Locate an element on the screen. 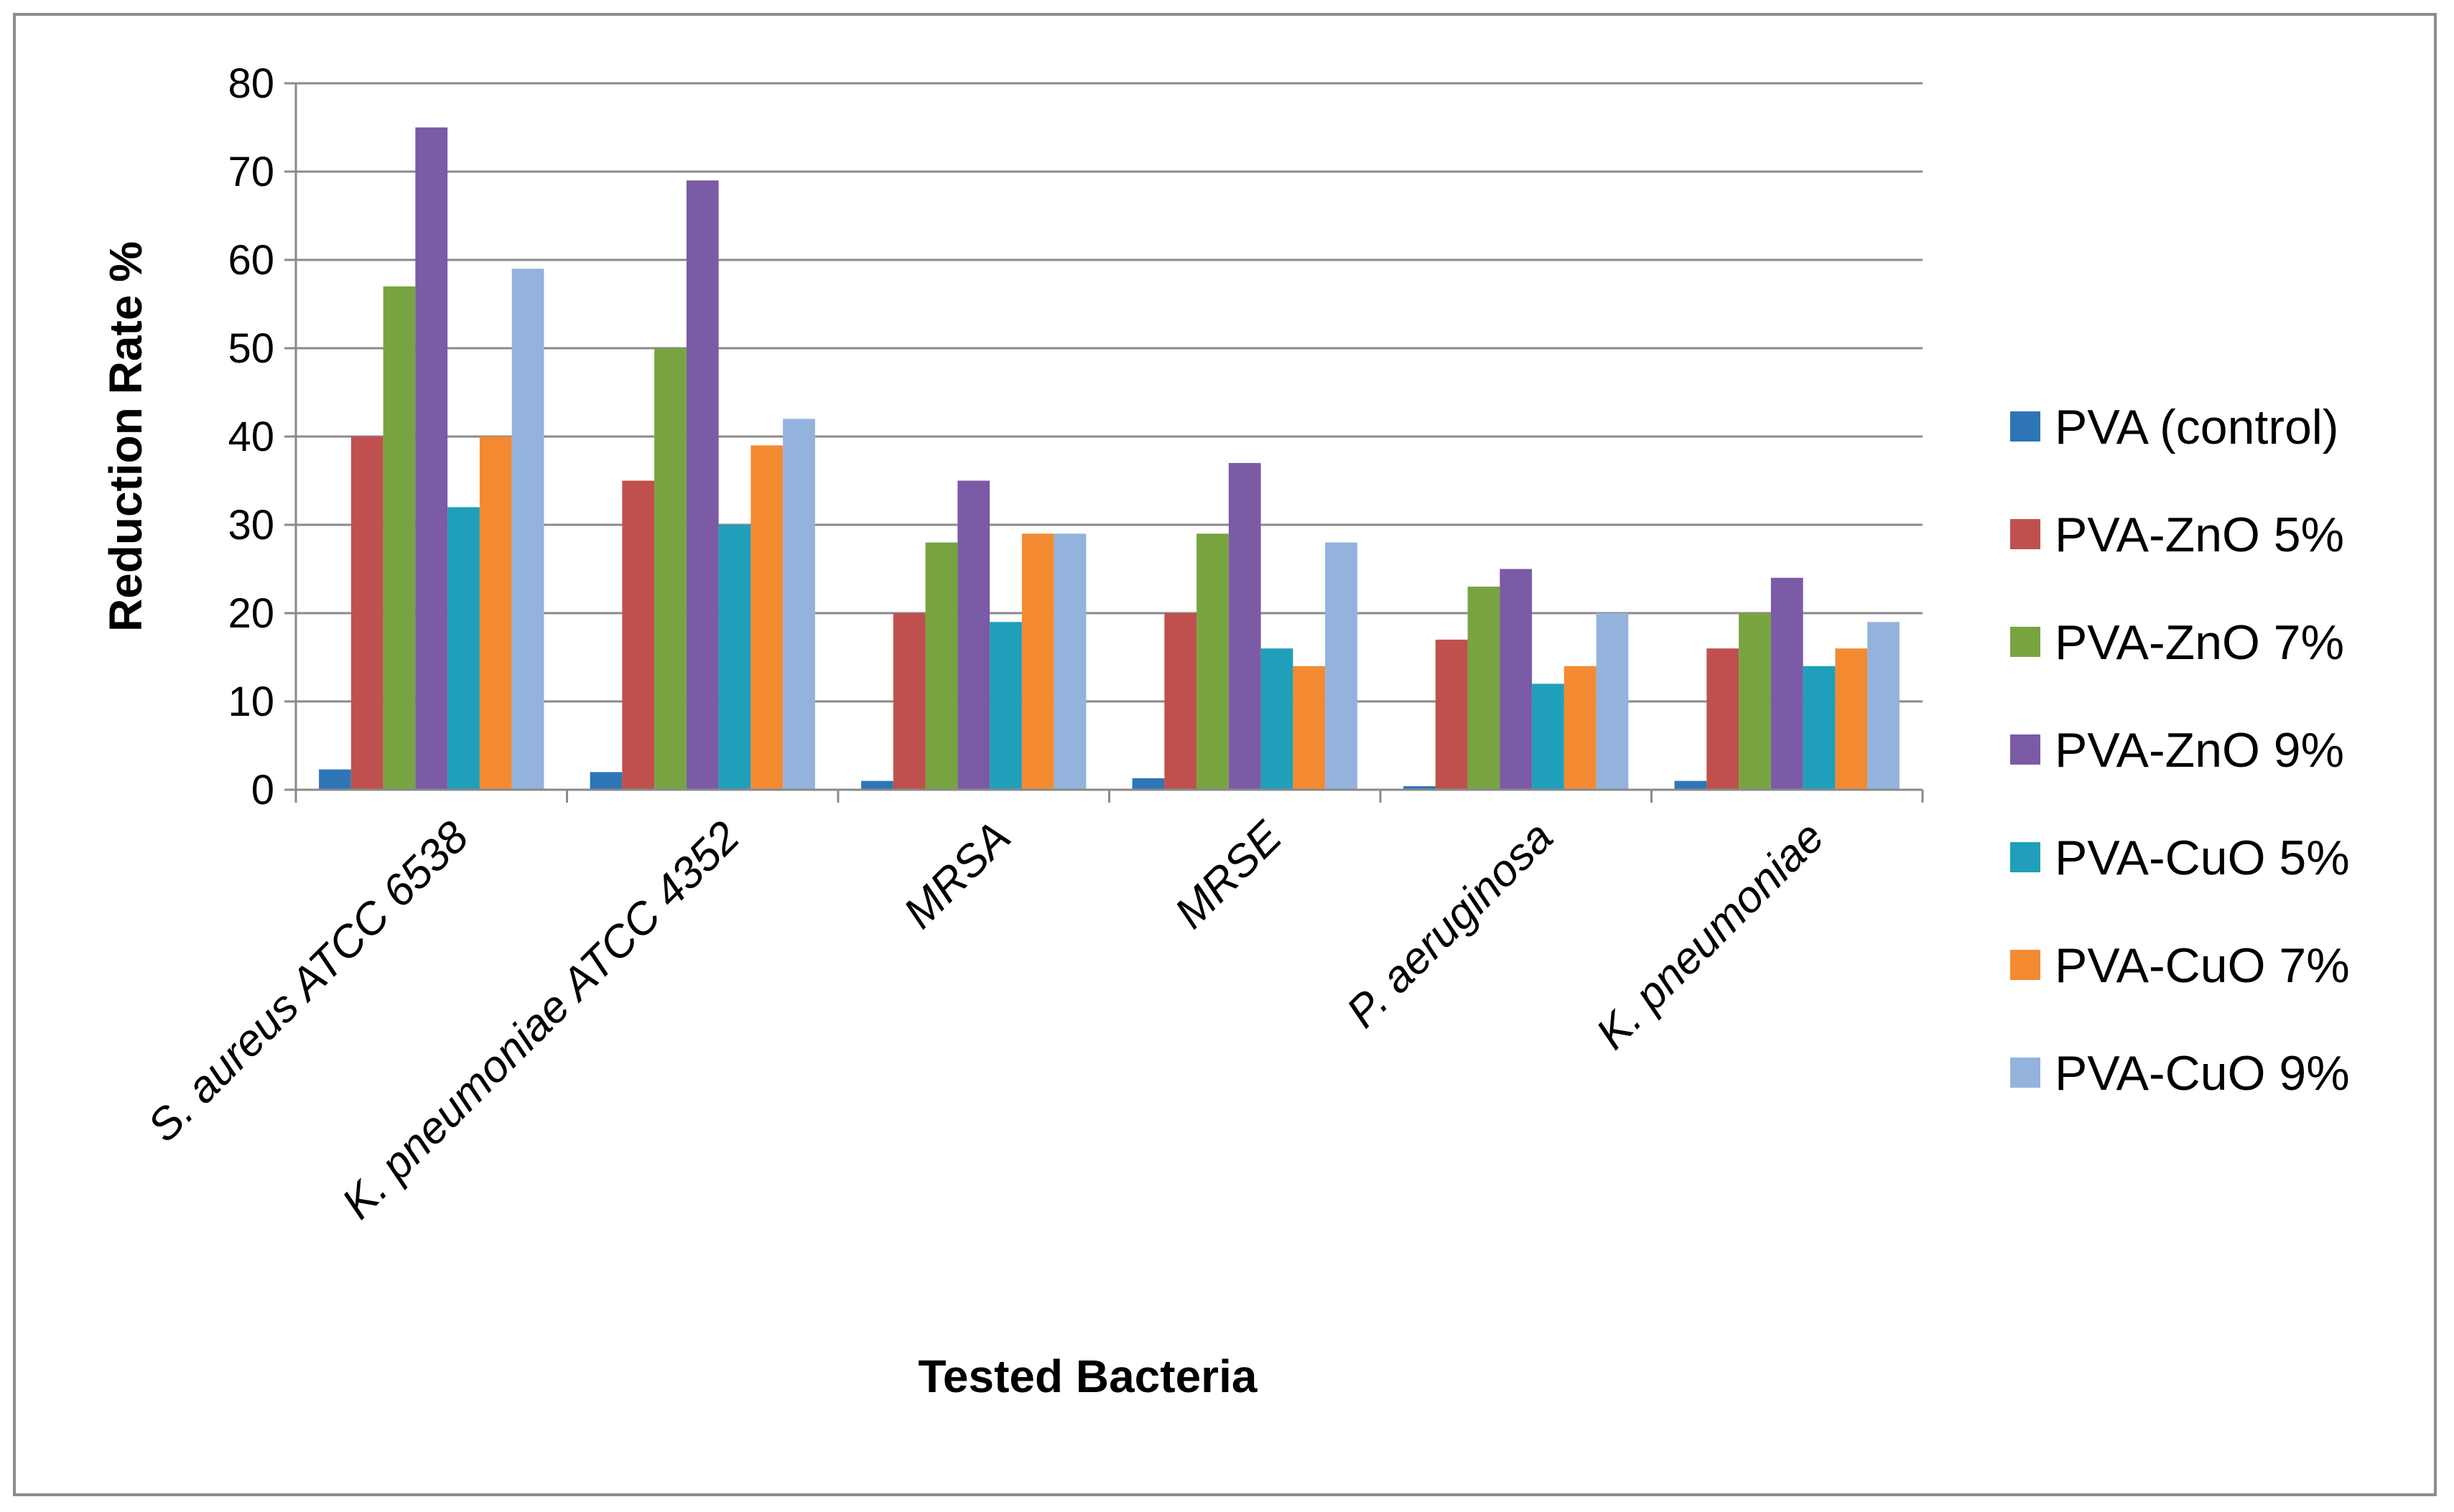  y-tick-label: 20 is located at coordinates (251, 613).